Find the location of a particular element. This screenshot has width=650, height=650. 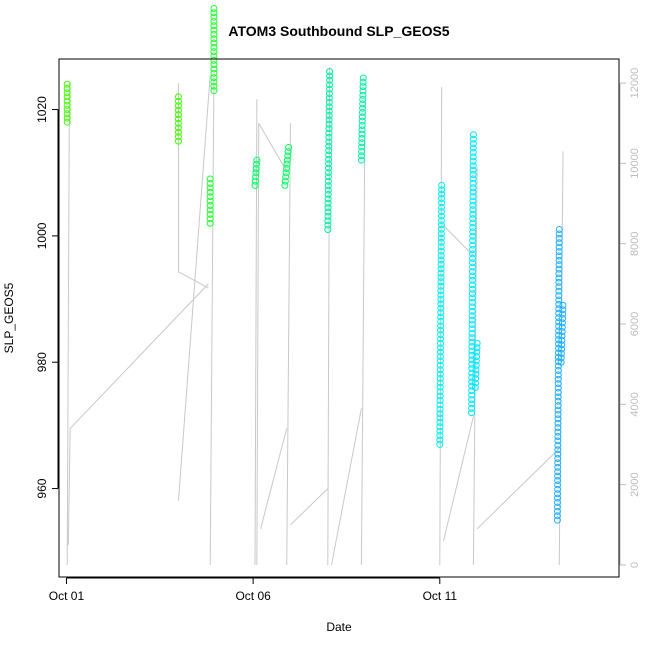

y-tick-label: 1020 is located at coordinates (42, 109).